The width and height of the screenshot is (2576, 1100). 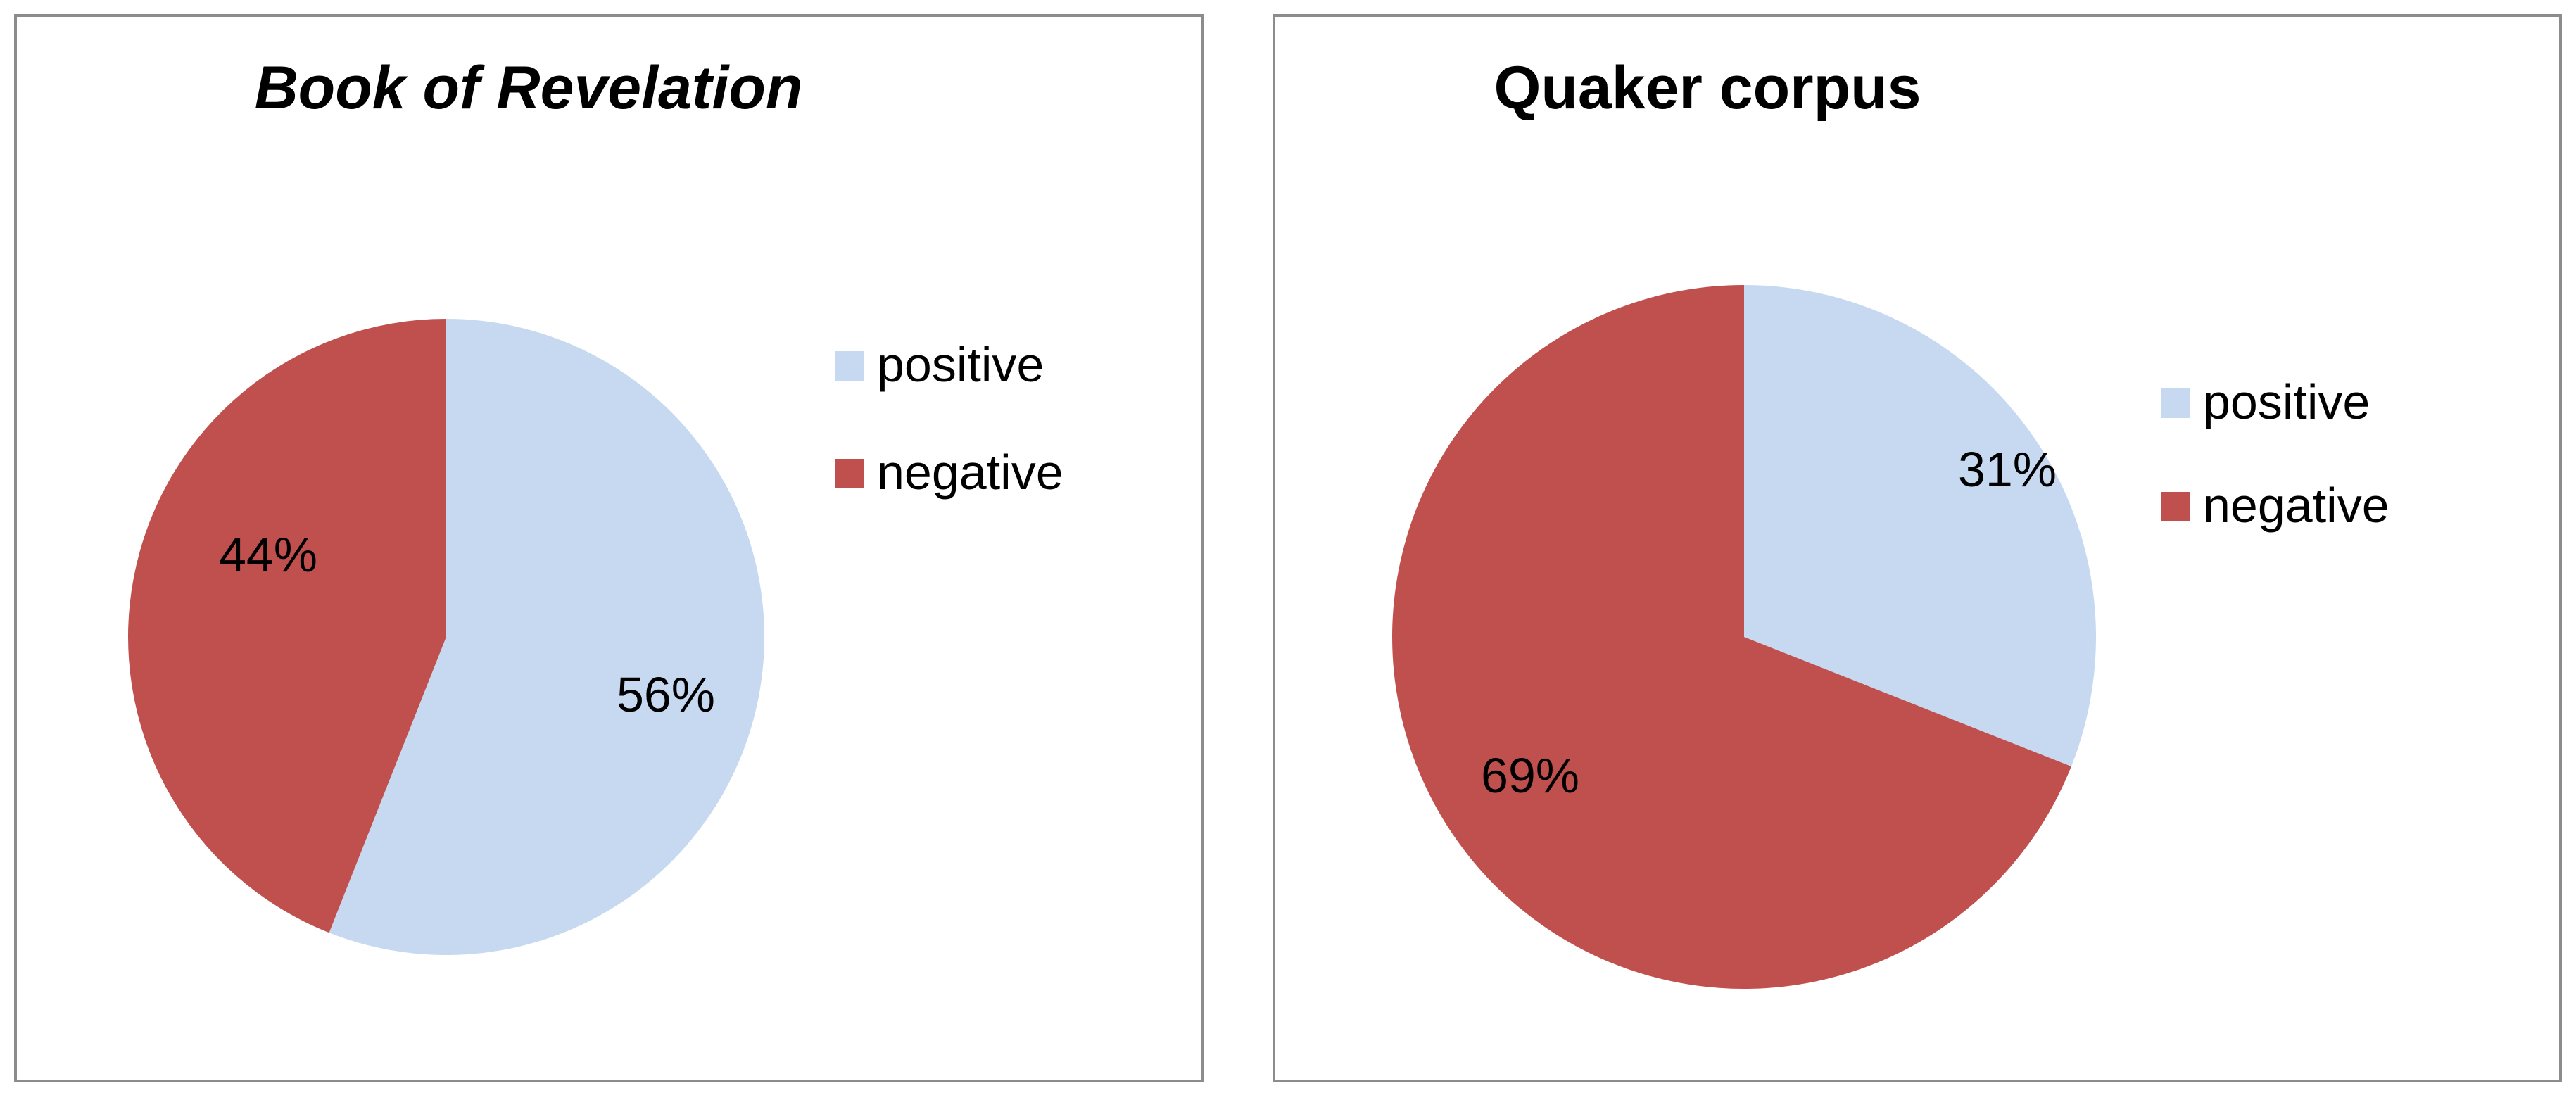 What do you see at coordinates (1707, 88) in the screenshot?
I see `chart-title: Quaker corpus` at bounding box center [1707, 88].